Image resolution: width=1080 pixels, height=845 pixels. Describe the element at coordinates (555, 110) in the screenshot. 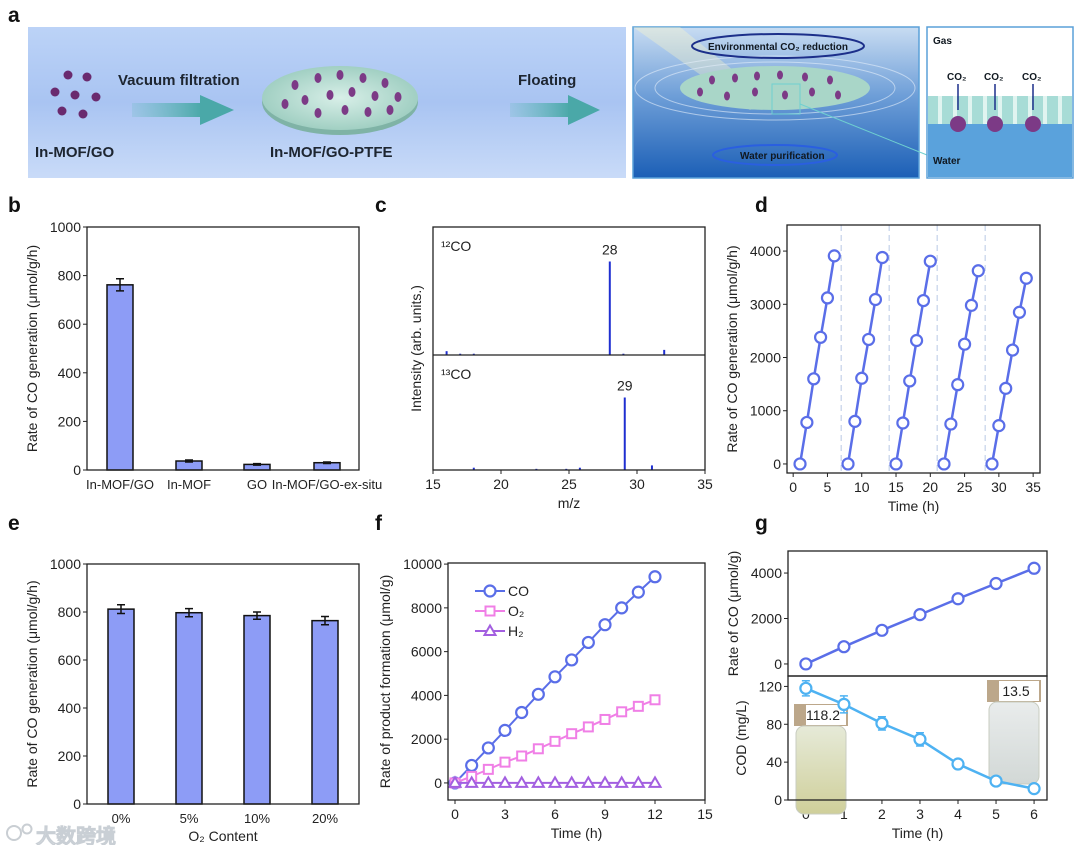

I see `arrow-icon` at that location.